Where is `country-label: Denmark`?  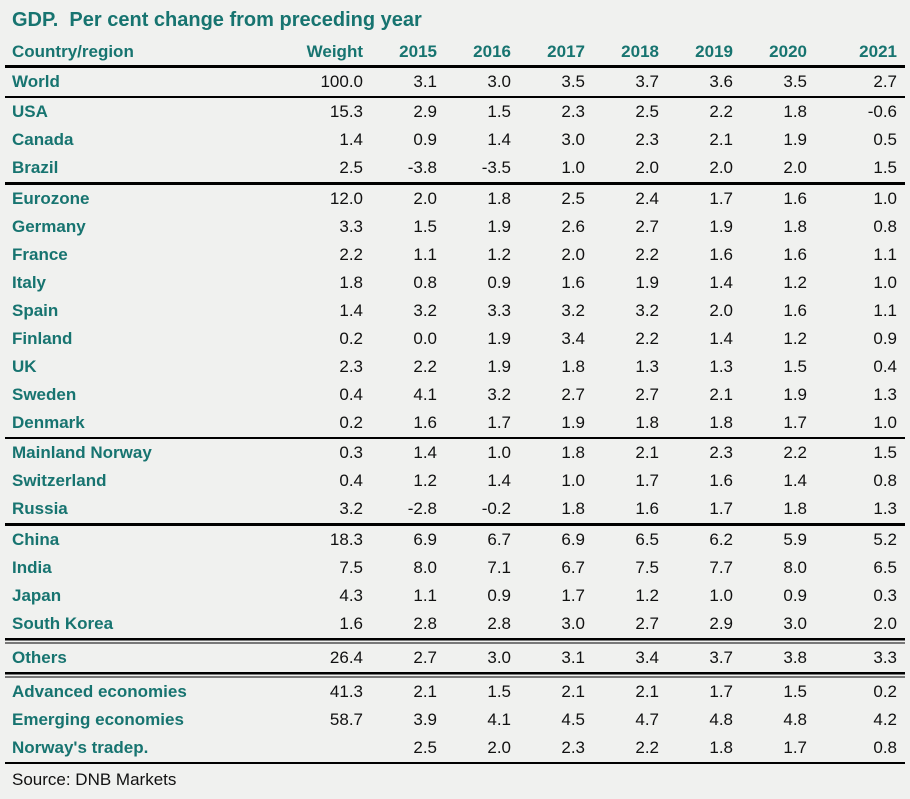 country-label: Denmark is located at coordinates (48, 422).